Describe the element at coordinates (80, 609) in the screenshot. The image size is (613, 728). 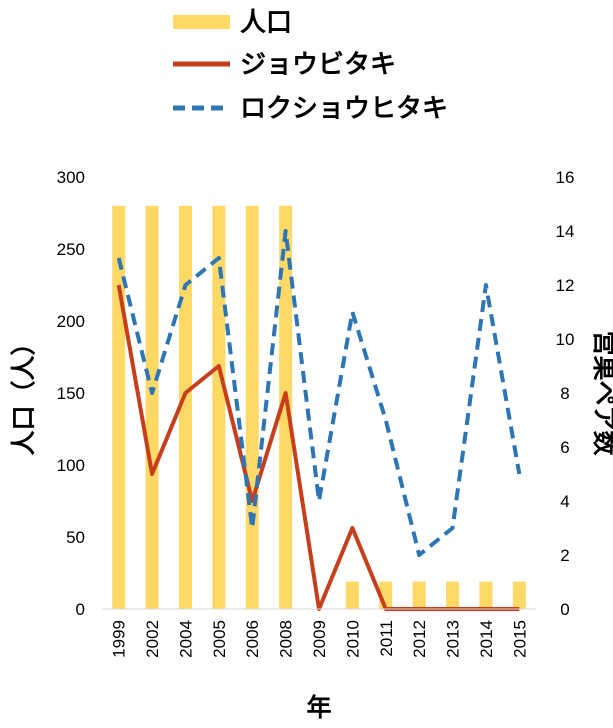
I see `y-left-tick-0: 0` at that location.